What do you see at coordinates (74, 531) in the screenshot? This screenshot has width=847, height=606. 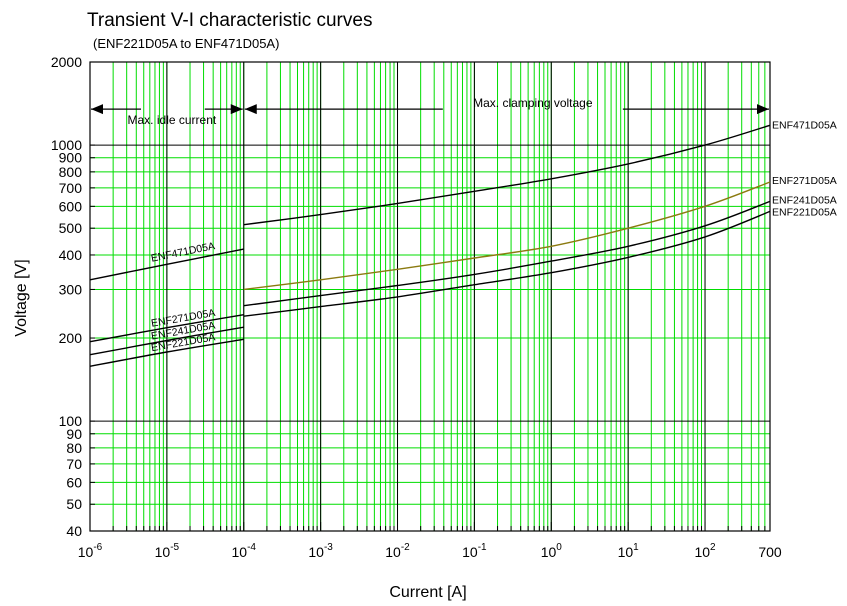 I see `y-tick-label: 40` at bounding box center [74, 531].